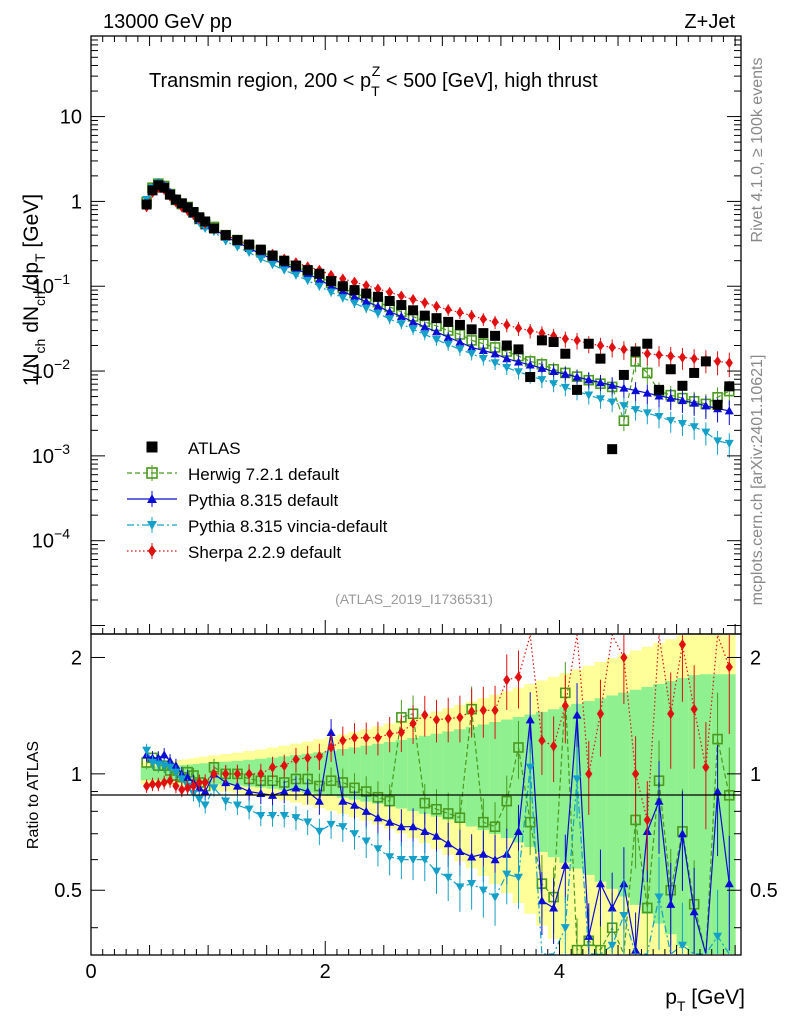 This screenshot has height=1024, width=786. Describe the element at coordinates (755, 658) in the screenshot. I see `ratio-tick-label-right: 2` at that location.